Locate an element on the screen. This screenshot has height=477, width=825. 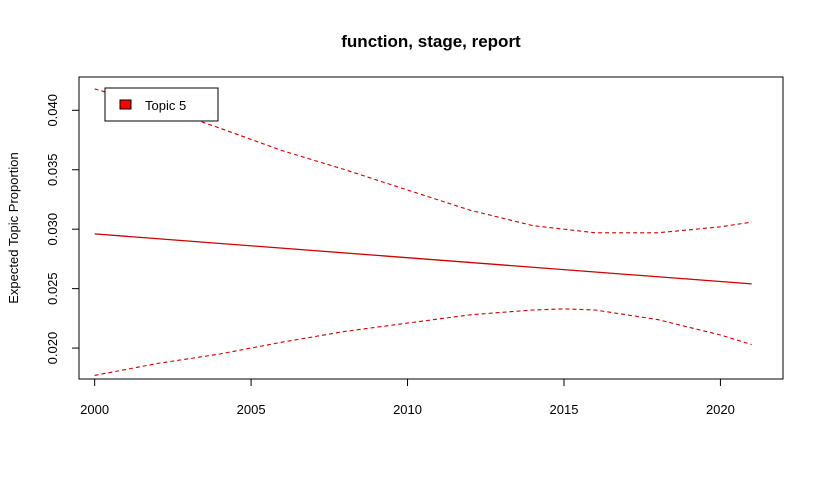
x-tick-label: 2000 is located at coordinates (94, 409).